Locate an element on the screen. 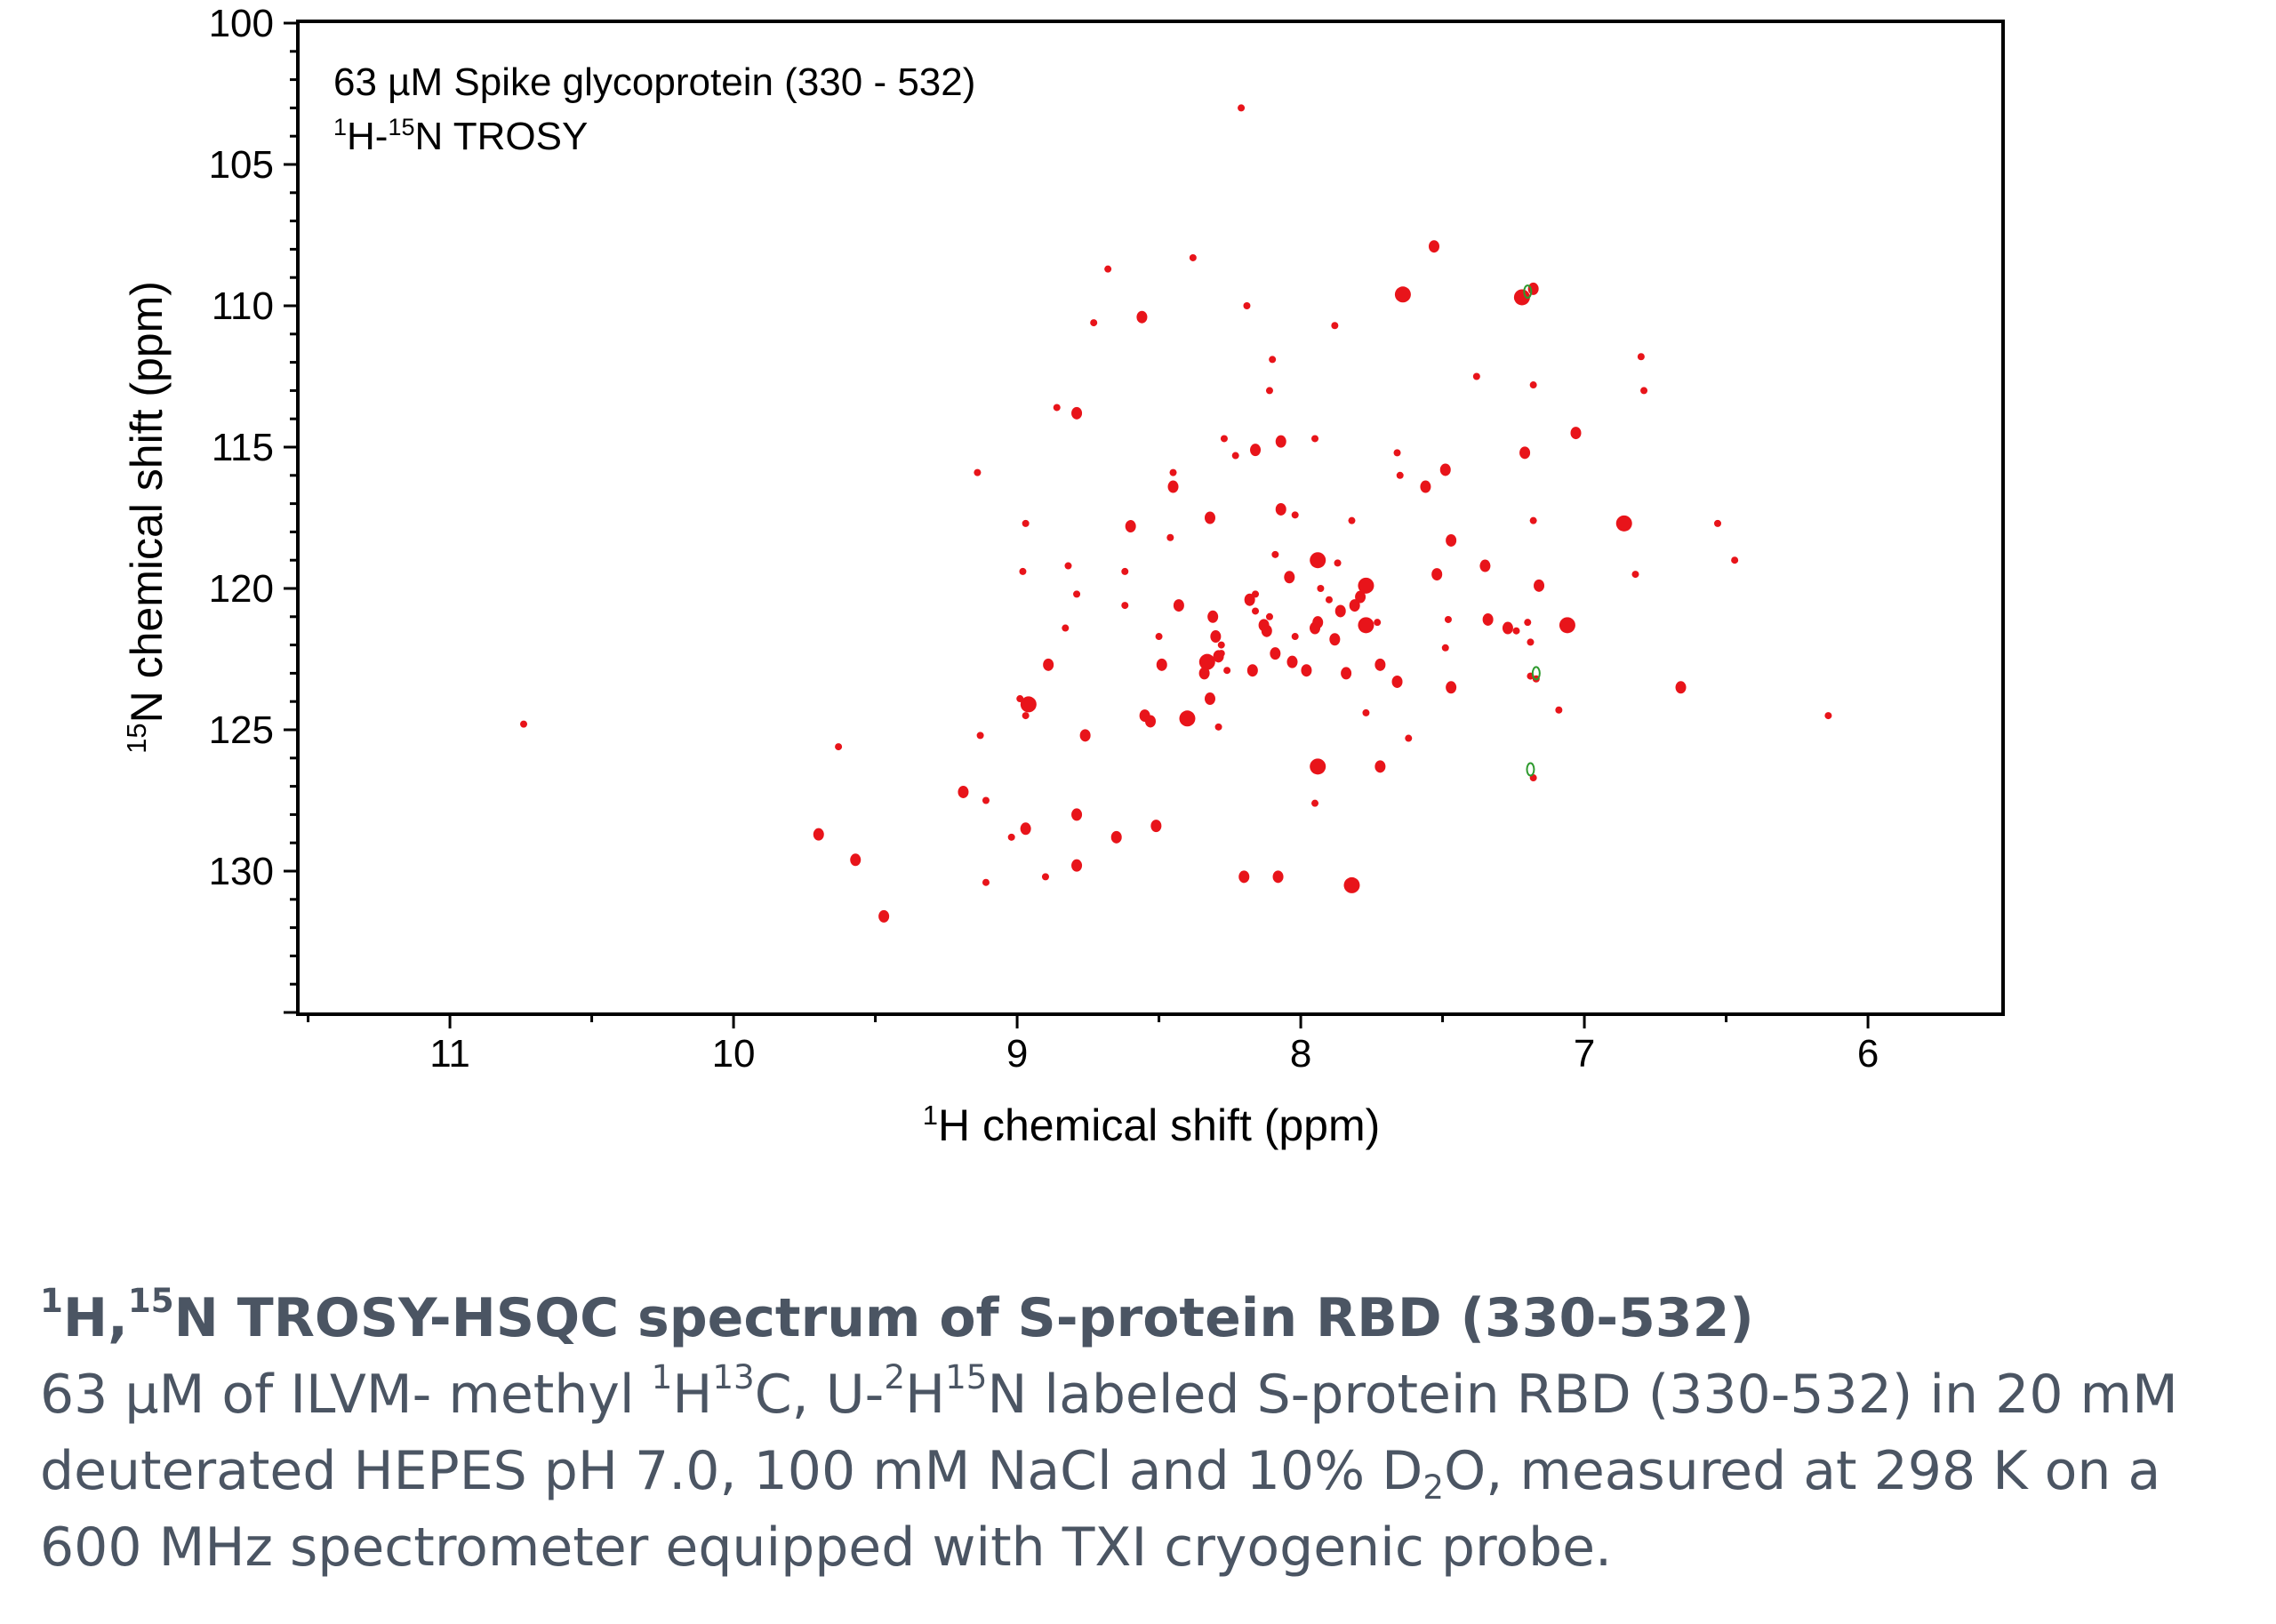 The height and width of the screenshot is (1624, 2276). y-tick-label: 100 is located at coordinates (241, 23).